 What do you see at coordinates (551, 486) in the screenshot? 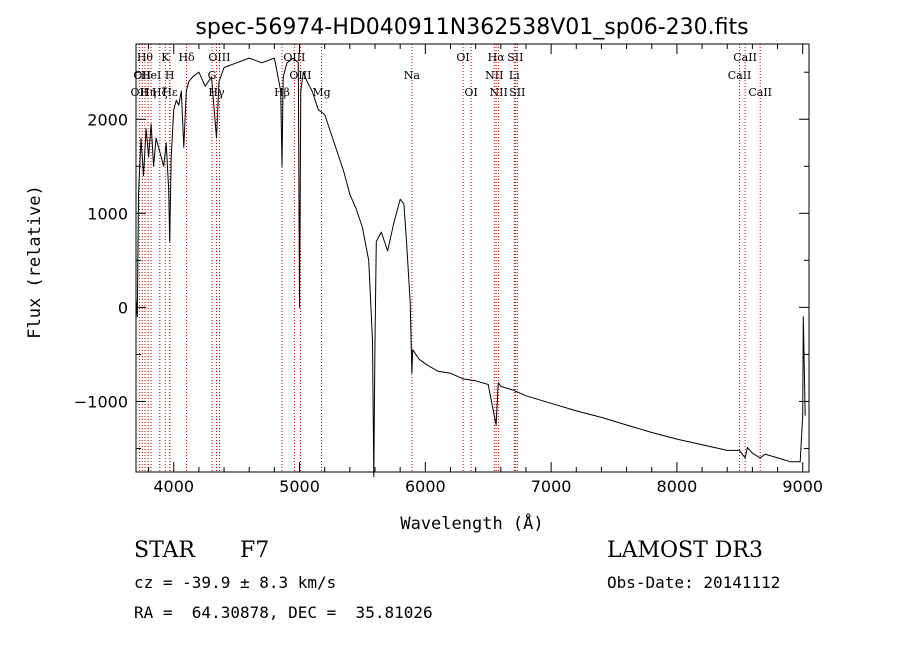
I see `x-tick-label-3: 7000` at bounding box center [551, 486].